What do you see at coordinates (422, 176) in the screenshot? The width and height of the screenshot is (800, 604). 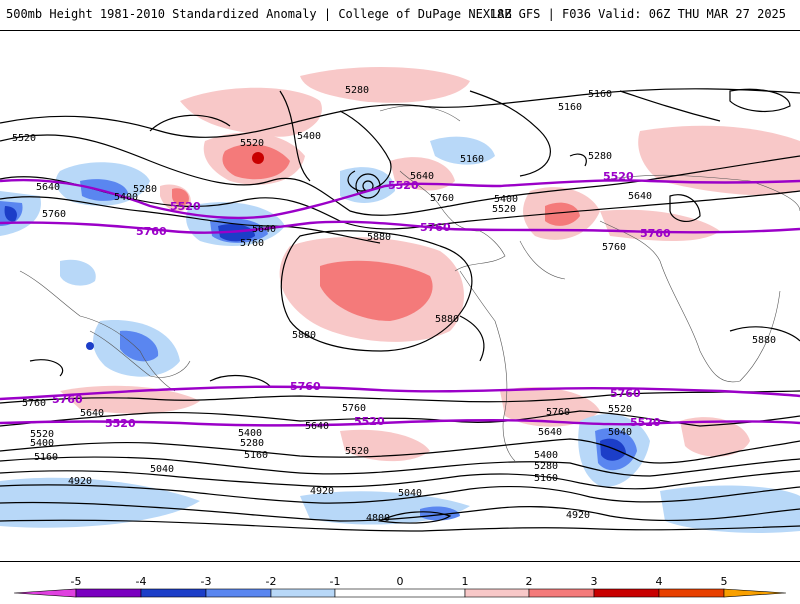 I see `label-na-5640: 5640` at bounding box center [422, 176].